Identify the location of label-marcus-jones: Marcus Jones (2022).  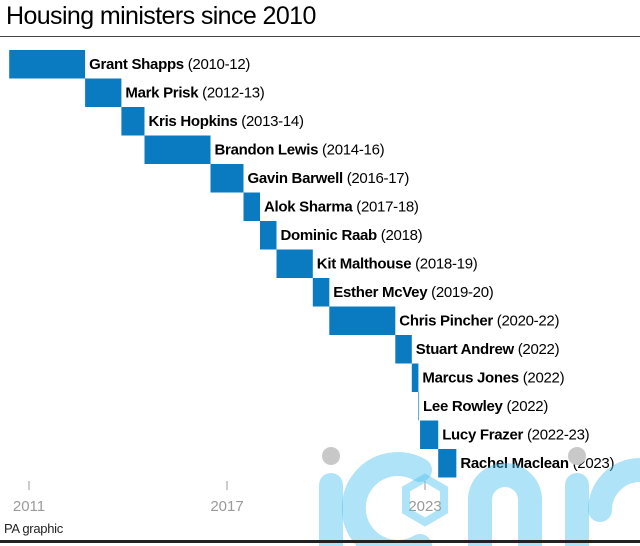
(493, 378).